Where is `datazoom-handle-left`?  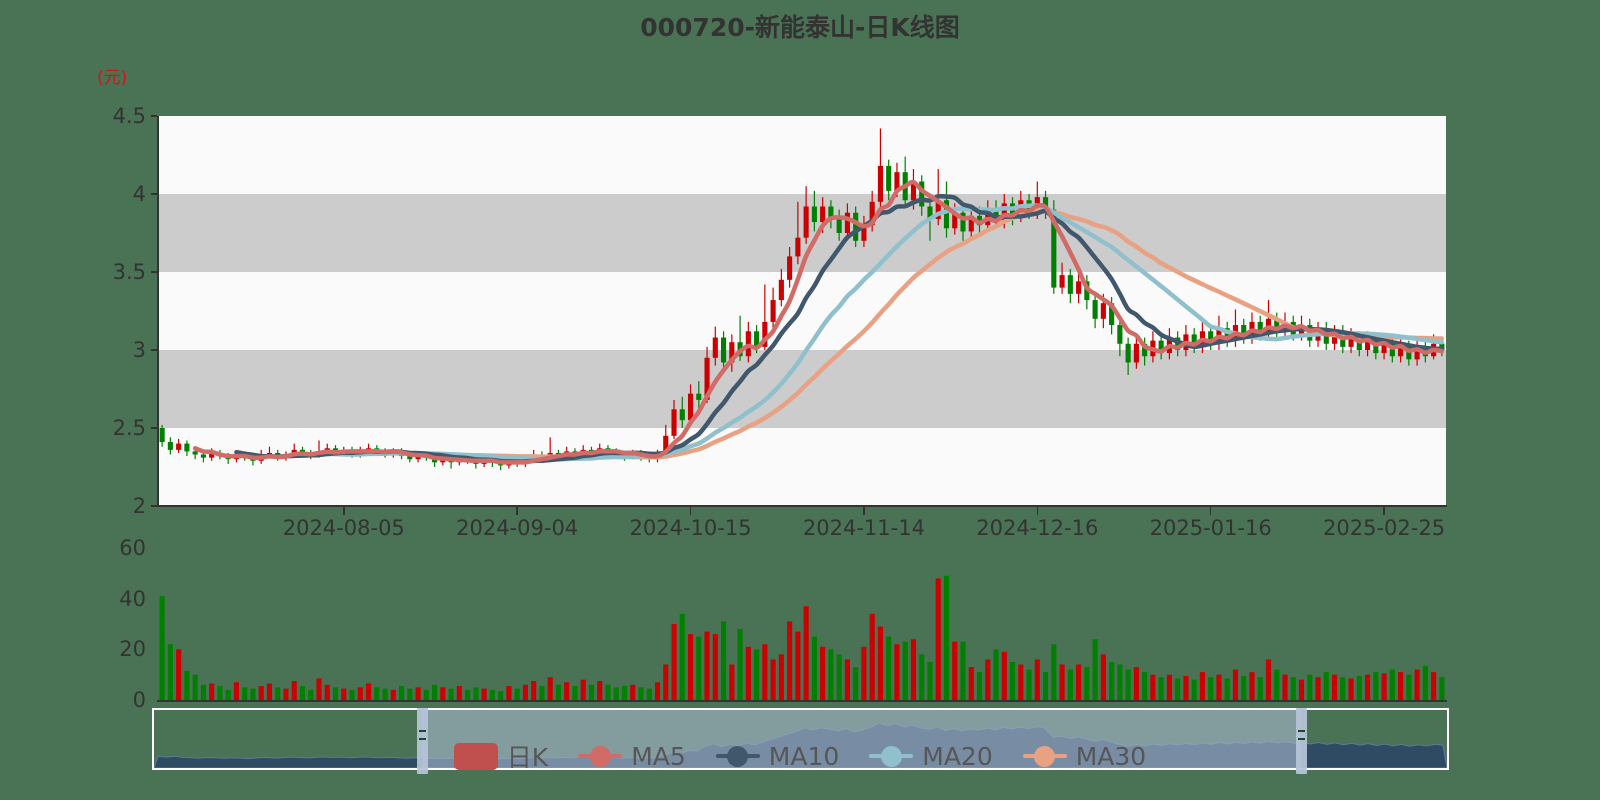 datazoom-handle-left is located at coordinates (422, 741).